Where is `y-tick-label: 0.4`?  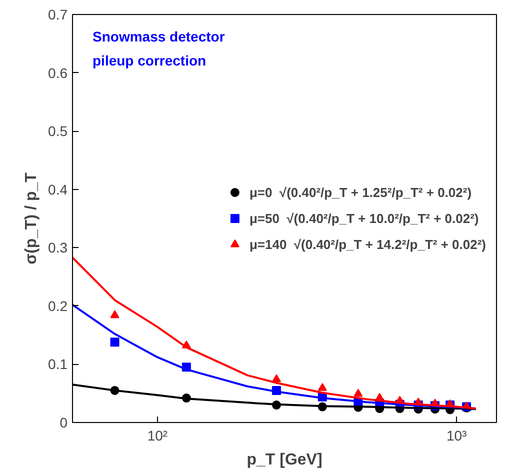
y-tick-label: 0.4 is located at coordinates (58, 189).